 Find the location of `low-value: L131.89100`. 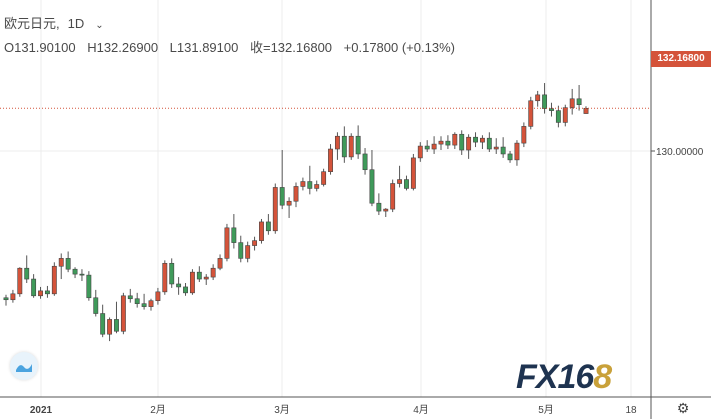

low-value: L131.89100 is located at coordinates (204, 47).